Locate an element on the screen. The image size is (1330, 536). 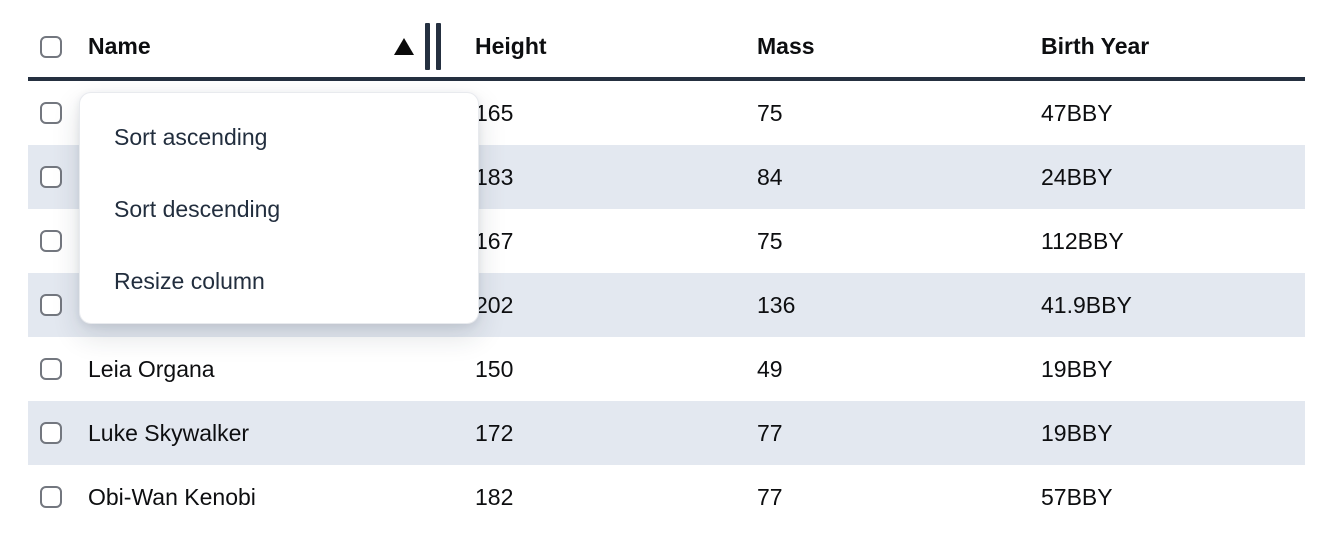
column-header-name: Name is located at coordinates (281, 46).